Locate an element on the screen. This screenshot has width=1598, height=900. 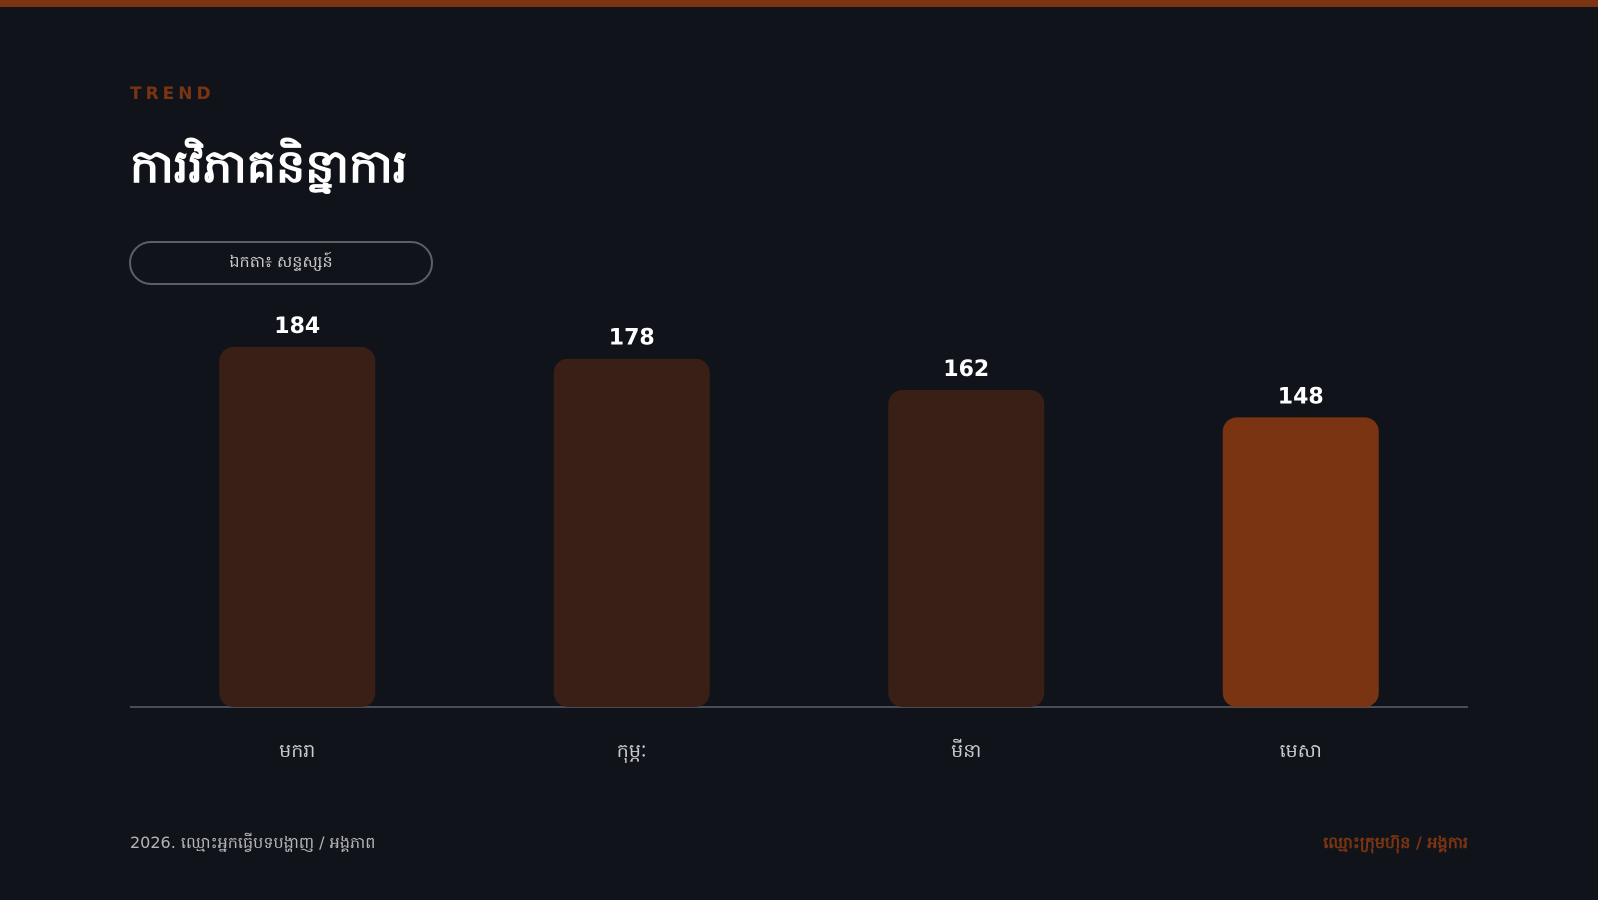
footer-company: ឈ្មោះក្រុមហ៊ុន / អង្គការ is located at coordinates (1395, 842).